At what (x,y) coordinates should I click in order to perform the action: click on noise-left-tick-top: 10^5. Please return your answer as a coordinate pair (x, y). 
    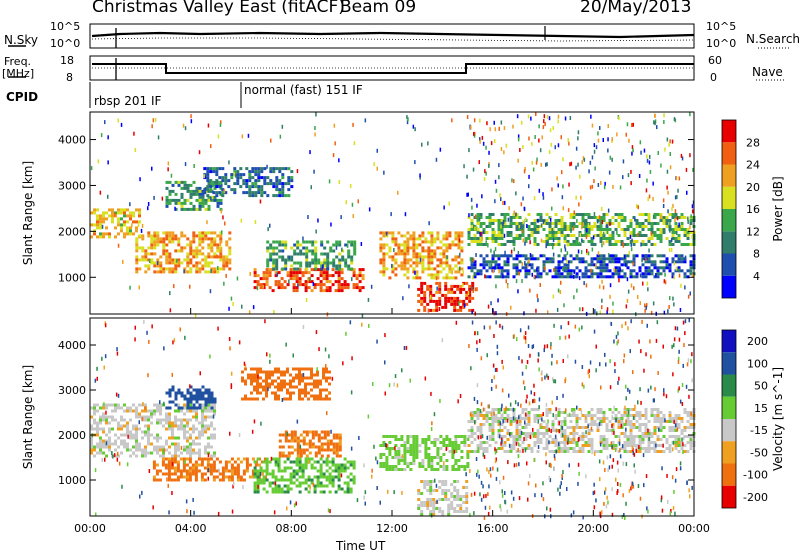
    Looking at the image, I should click on (65, 26).